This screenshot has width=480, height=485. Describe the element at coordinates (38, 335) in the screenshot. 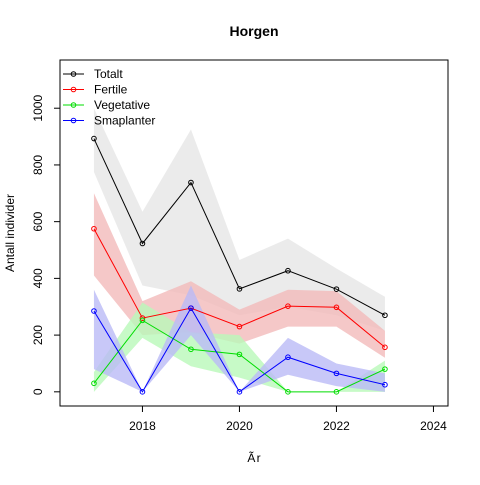

I see `y-tick-label: 200` at that location.